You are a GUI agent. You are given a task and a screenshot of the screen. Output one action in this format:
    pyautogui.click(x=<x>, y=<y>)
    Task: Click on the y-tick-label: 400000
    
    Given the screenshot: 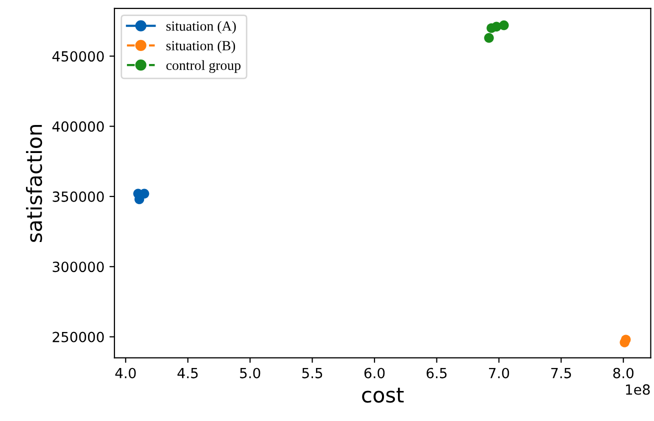 What is the action you would take?
    pyautogui.click(x=78, y=126)
    